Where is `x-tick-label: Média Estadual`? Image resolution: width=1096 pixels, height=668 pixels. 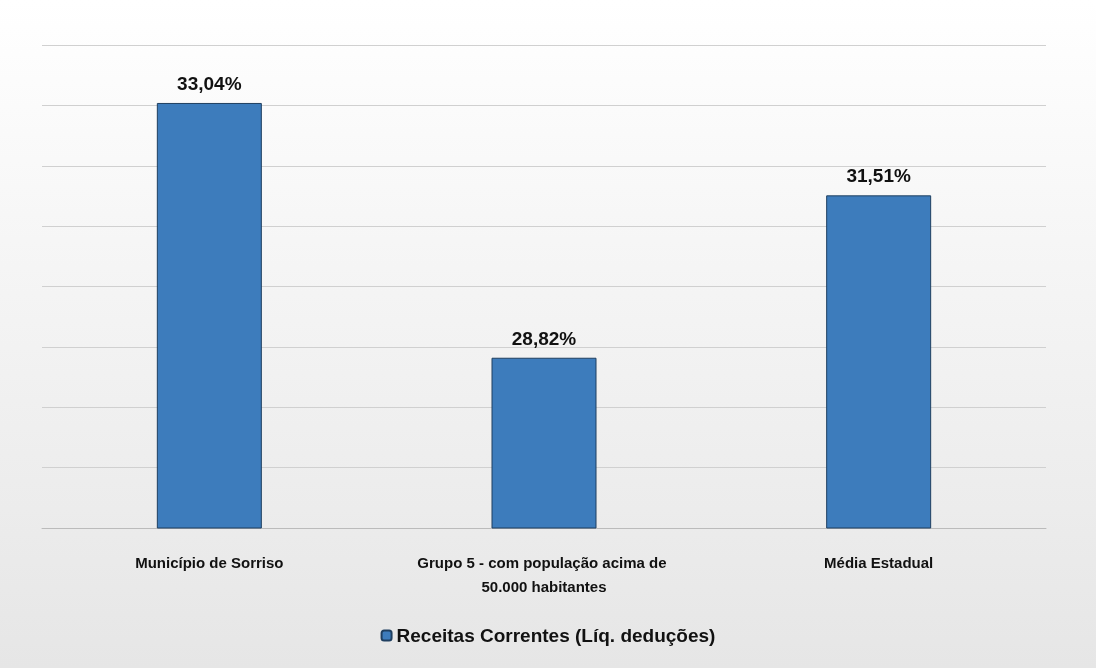
x-tick-label: Média Estadual is located at coordinates (879, 562).